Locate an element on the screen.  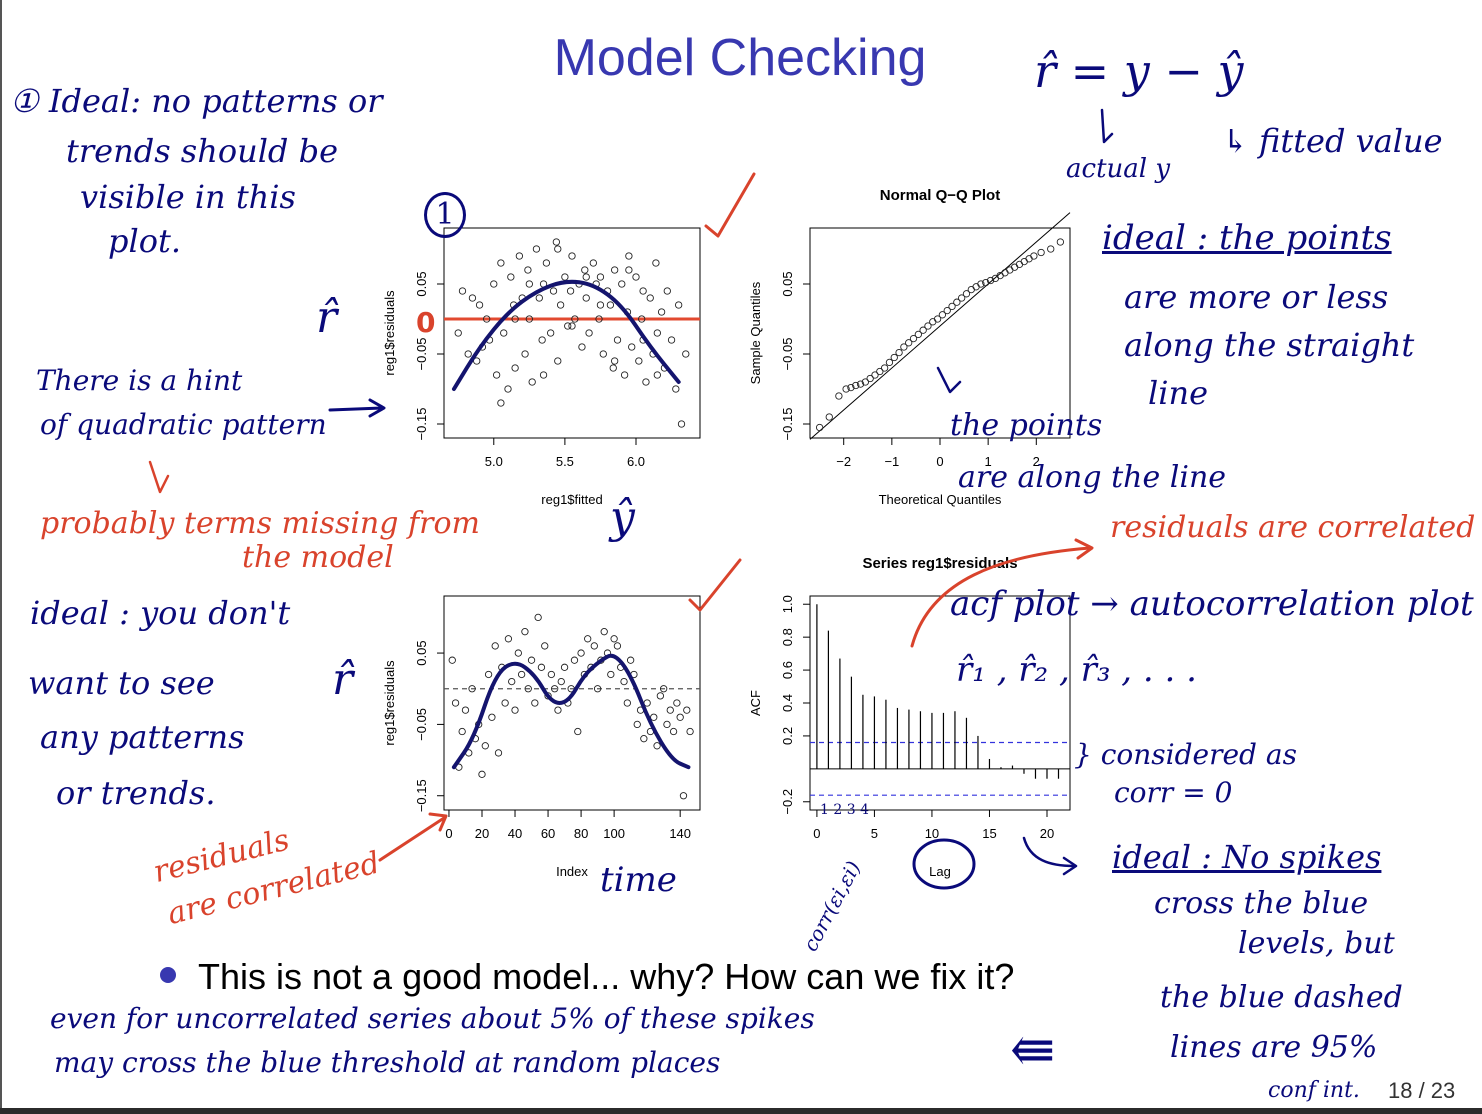
y-axis-label: Sample Quantiles is located at coordinates (755, 332).